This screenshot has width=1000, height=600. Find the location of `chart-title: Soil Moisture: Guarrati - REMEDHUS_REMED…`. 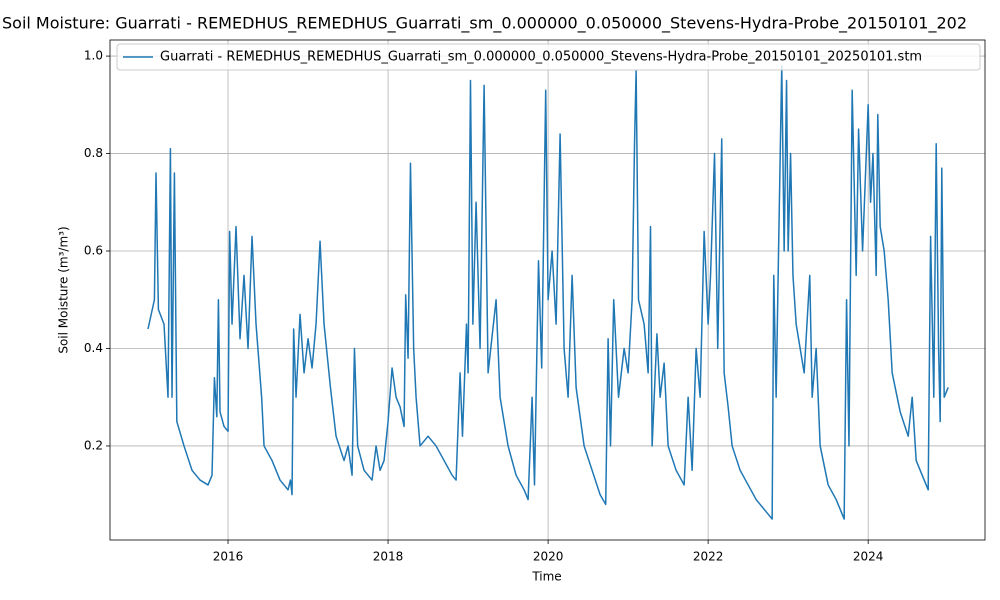

chart-title: Soil Moisture: Guarrati - REMEDHUS_REMED… is located at coordinates (484, 24).